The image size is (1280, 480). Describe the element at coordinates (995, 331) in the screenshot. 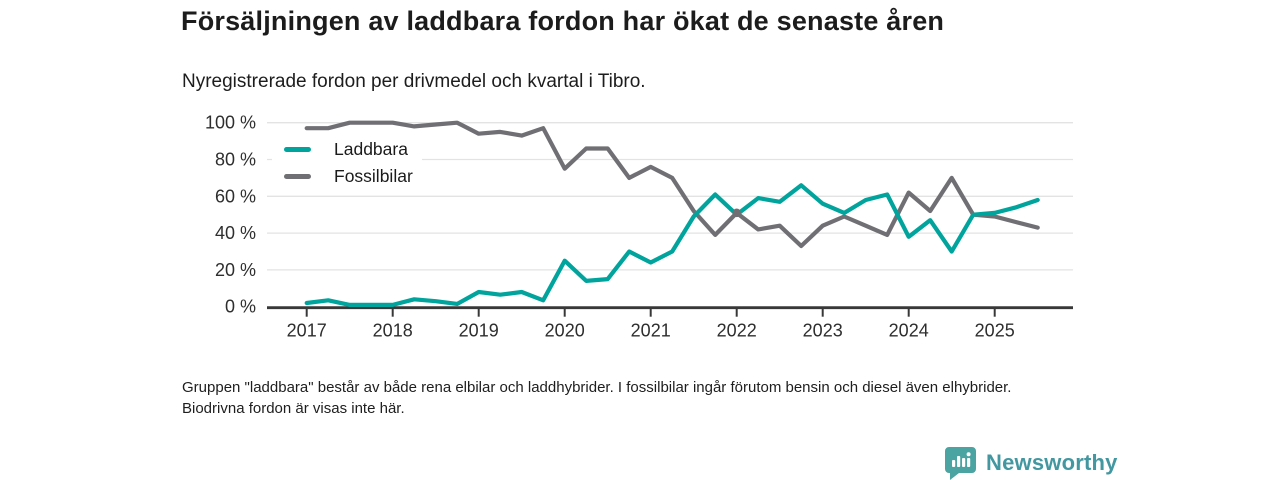

I see `x-tick-label: 2025` at that location.